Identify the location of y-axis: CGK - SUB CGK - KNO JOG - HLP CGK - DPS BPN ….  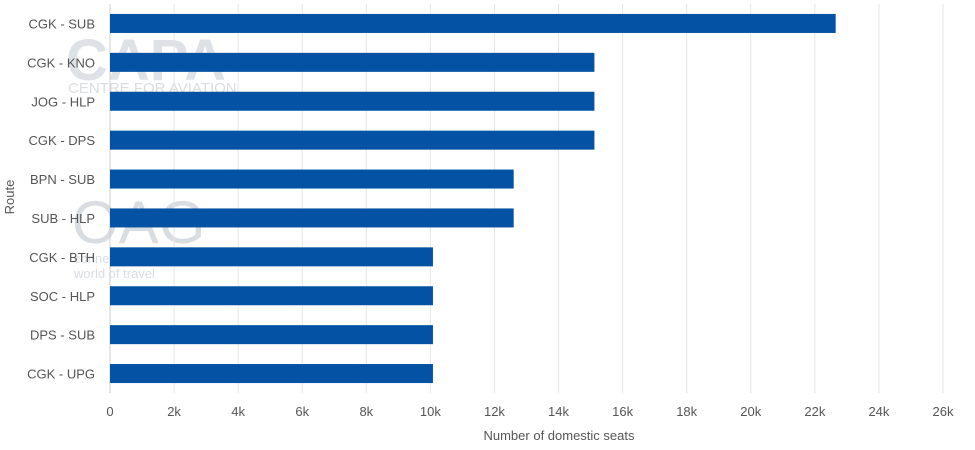
(61, 198).